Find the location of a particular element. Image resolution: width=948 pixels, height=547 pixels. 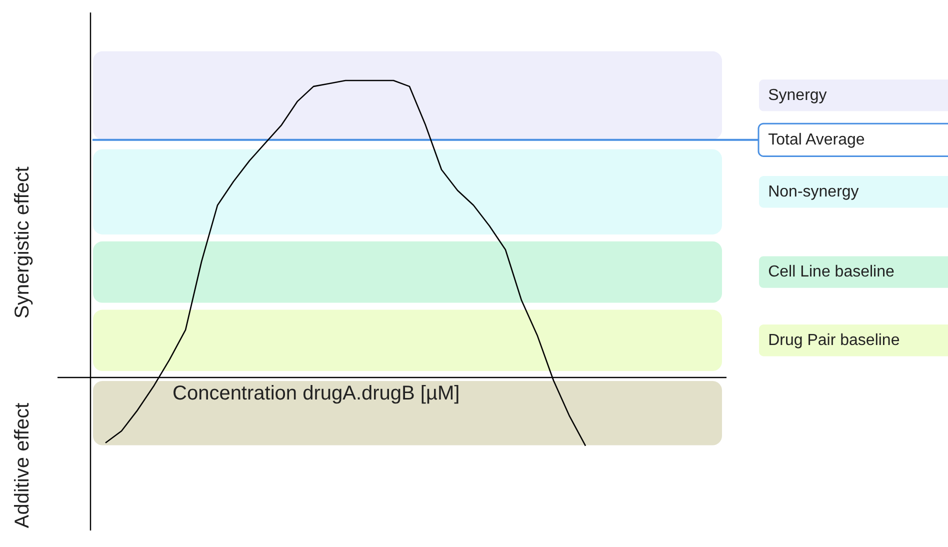

band-label: Cell Line baseline is located at coordinates (831, 272).